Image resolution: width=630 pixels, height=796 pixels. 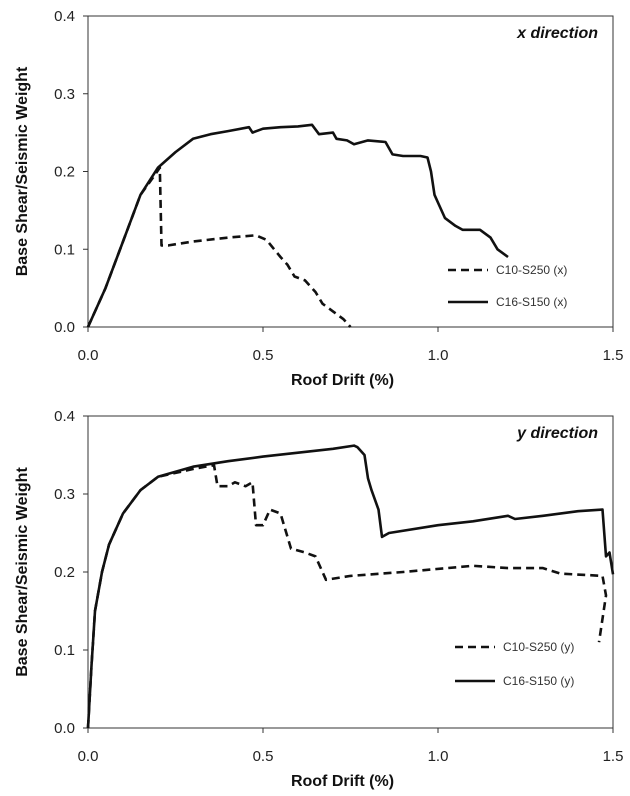 What do you see at coordinates (507, 286) in the screenshot?
I see `legend: C10-S250 (x) C16-S150 (x)` at bounding box center [507, 286].